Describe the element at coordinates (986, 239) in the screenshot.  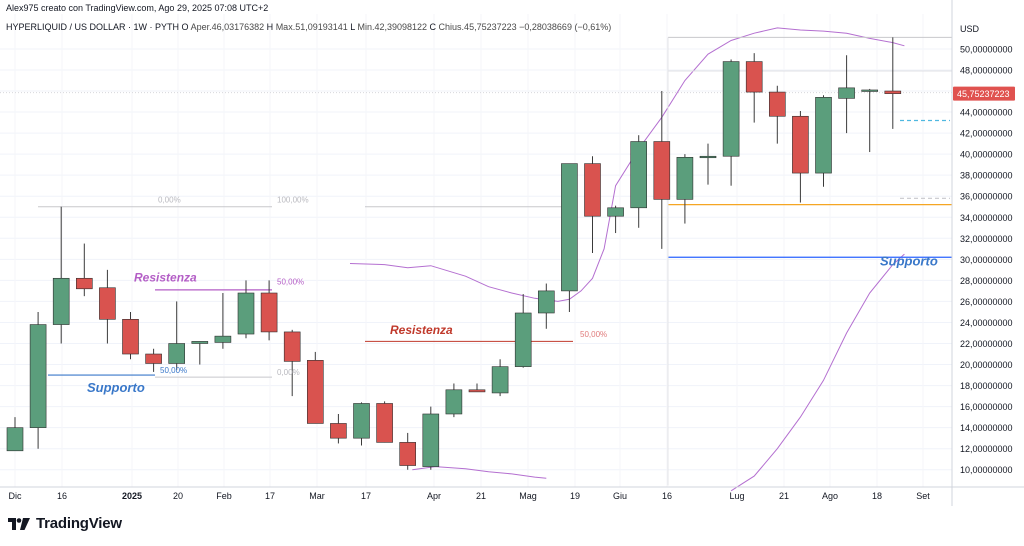
I see `y-tick-label: 32,00000000` at that location.